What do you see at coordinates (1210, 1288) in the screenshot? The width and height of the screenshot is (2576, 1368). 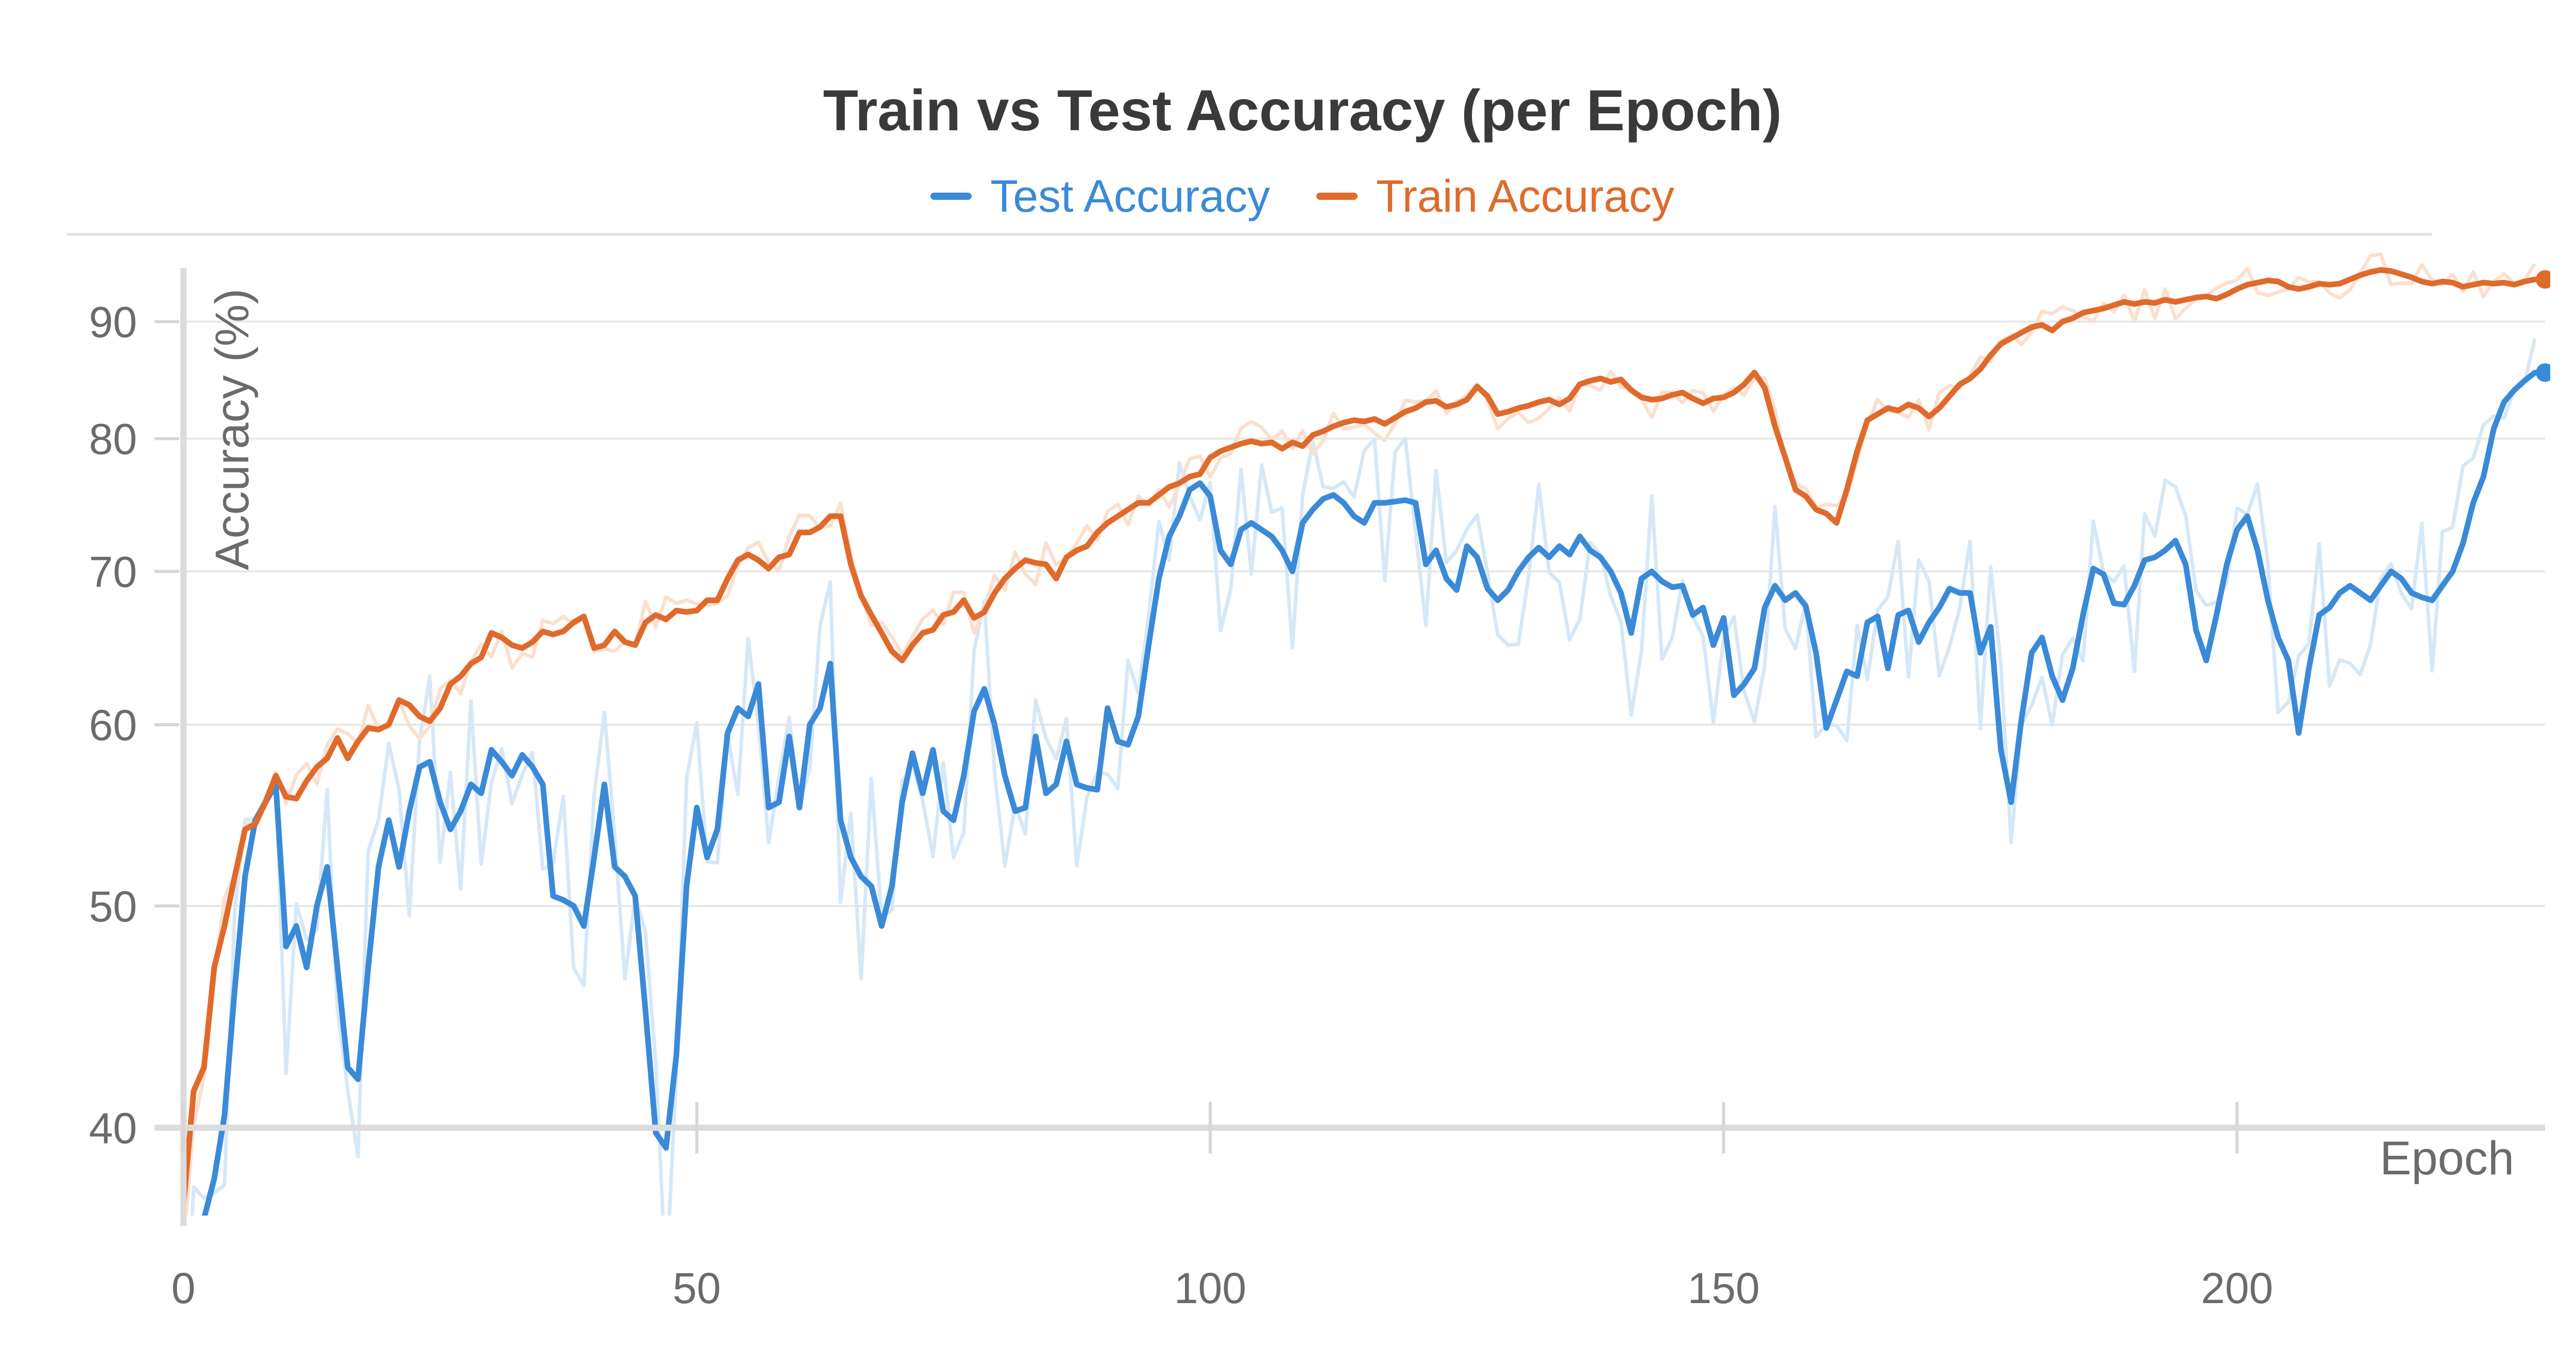 I see `x-tick-label-100: 100` at bounding box center [1210, 1288].